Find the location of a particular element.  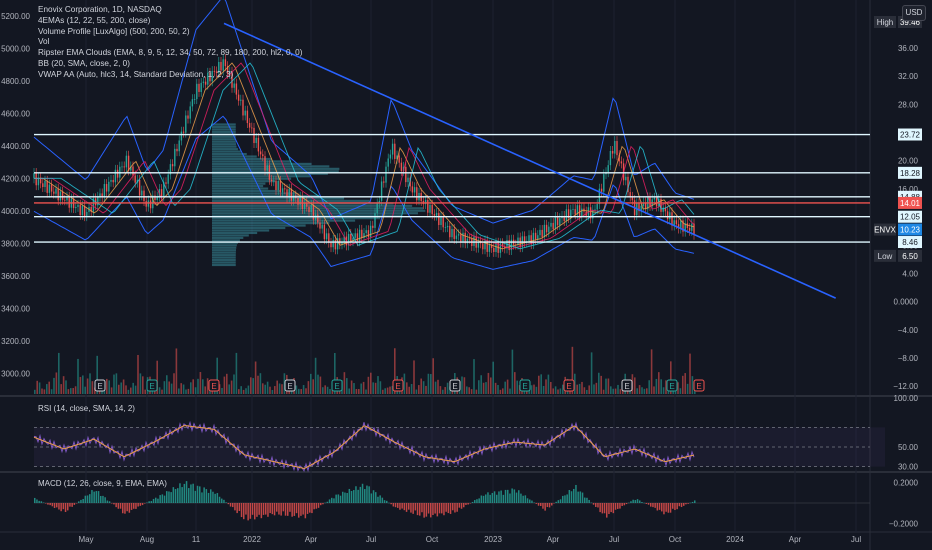

symbol-tag-text: ENVX is located at coordinates (885, 230).